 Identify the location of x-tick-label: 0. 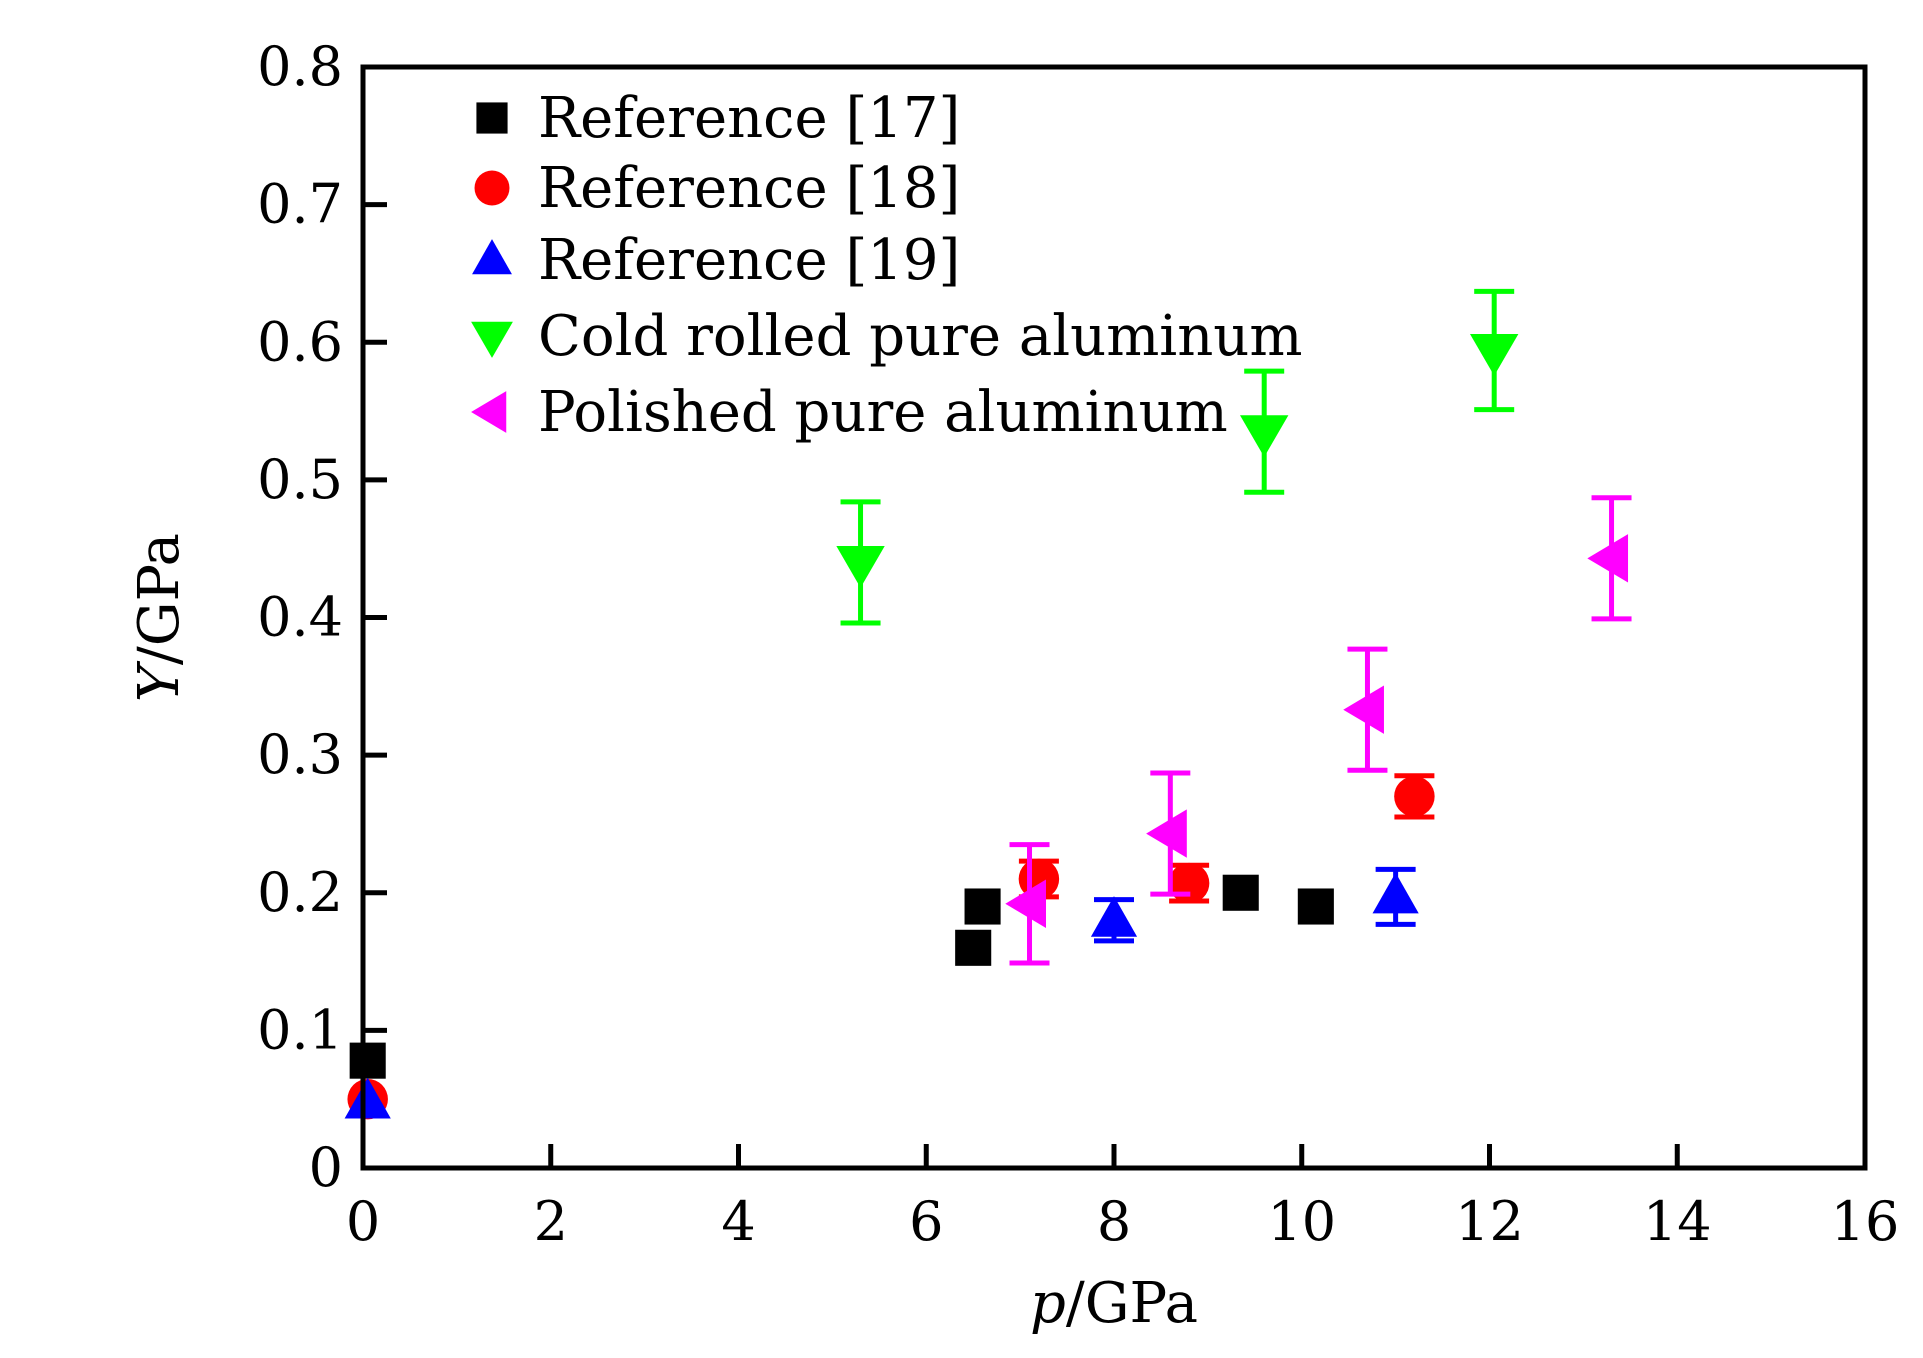
(363, 1221).